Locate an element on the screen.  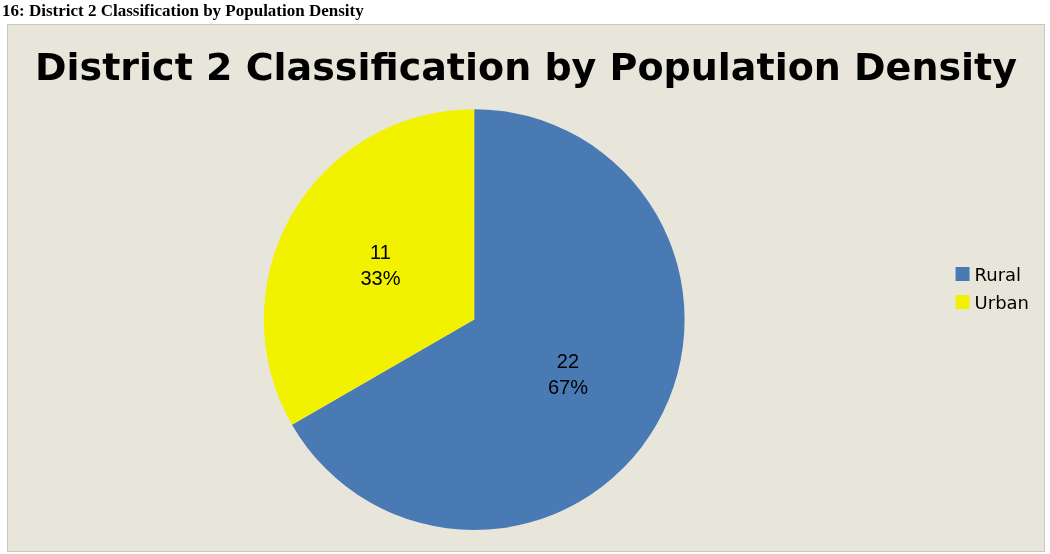
data-label: 22 67% is located at coordinates (568, 373).